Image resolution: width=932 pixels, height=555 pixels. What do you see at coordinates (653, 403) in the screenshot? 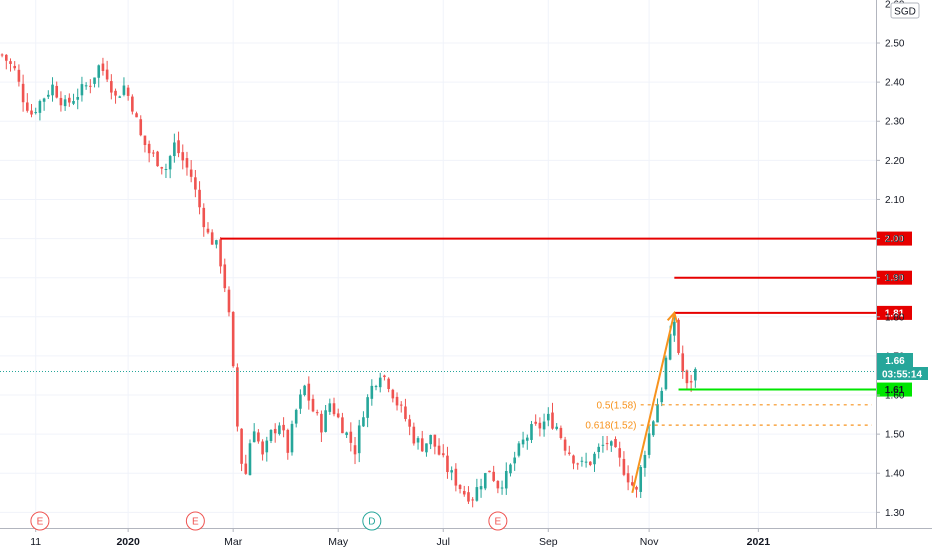
I see `trend-arrow` at bounding box center [653, 403].